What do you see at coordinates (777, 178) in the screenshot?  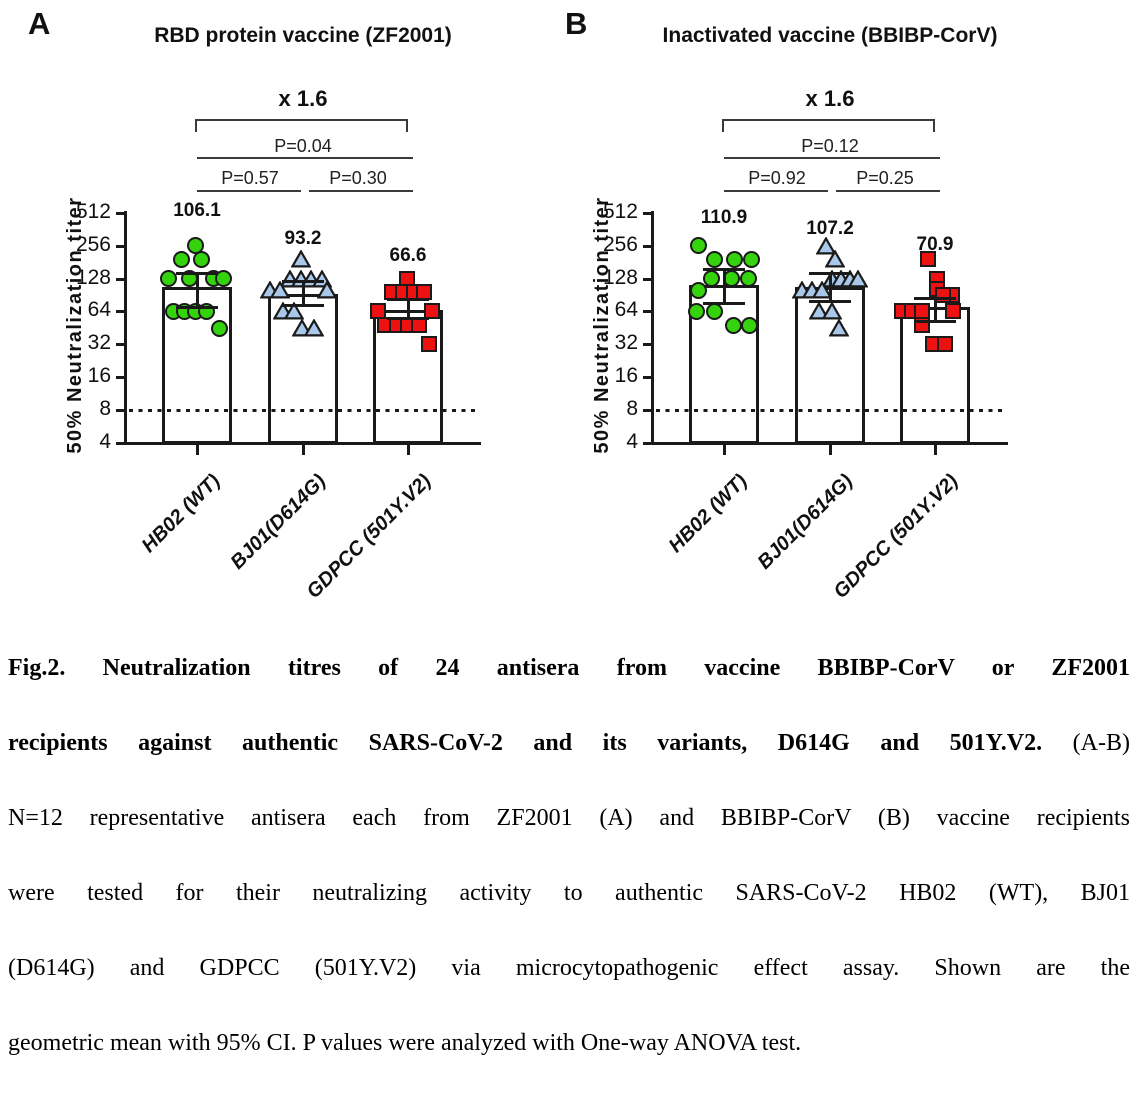 I see `p-value-left: P=0.92` at bounding box center [777, 178].